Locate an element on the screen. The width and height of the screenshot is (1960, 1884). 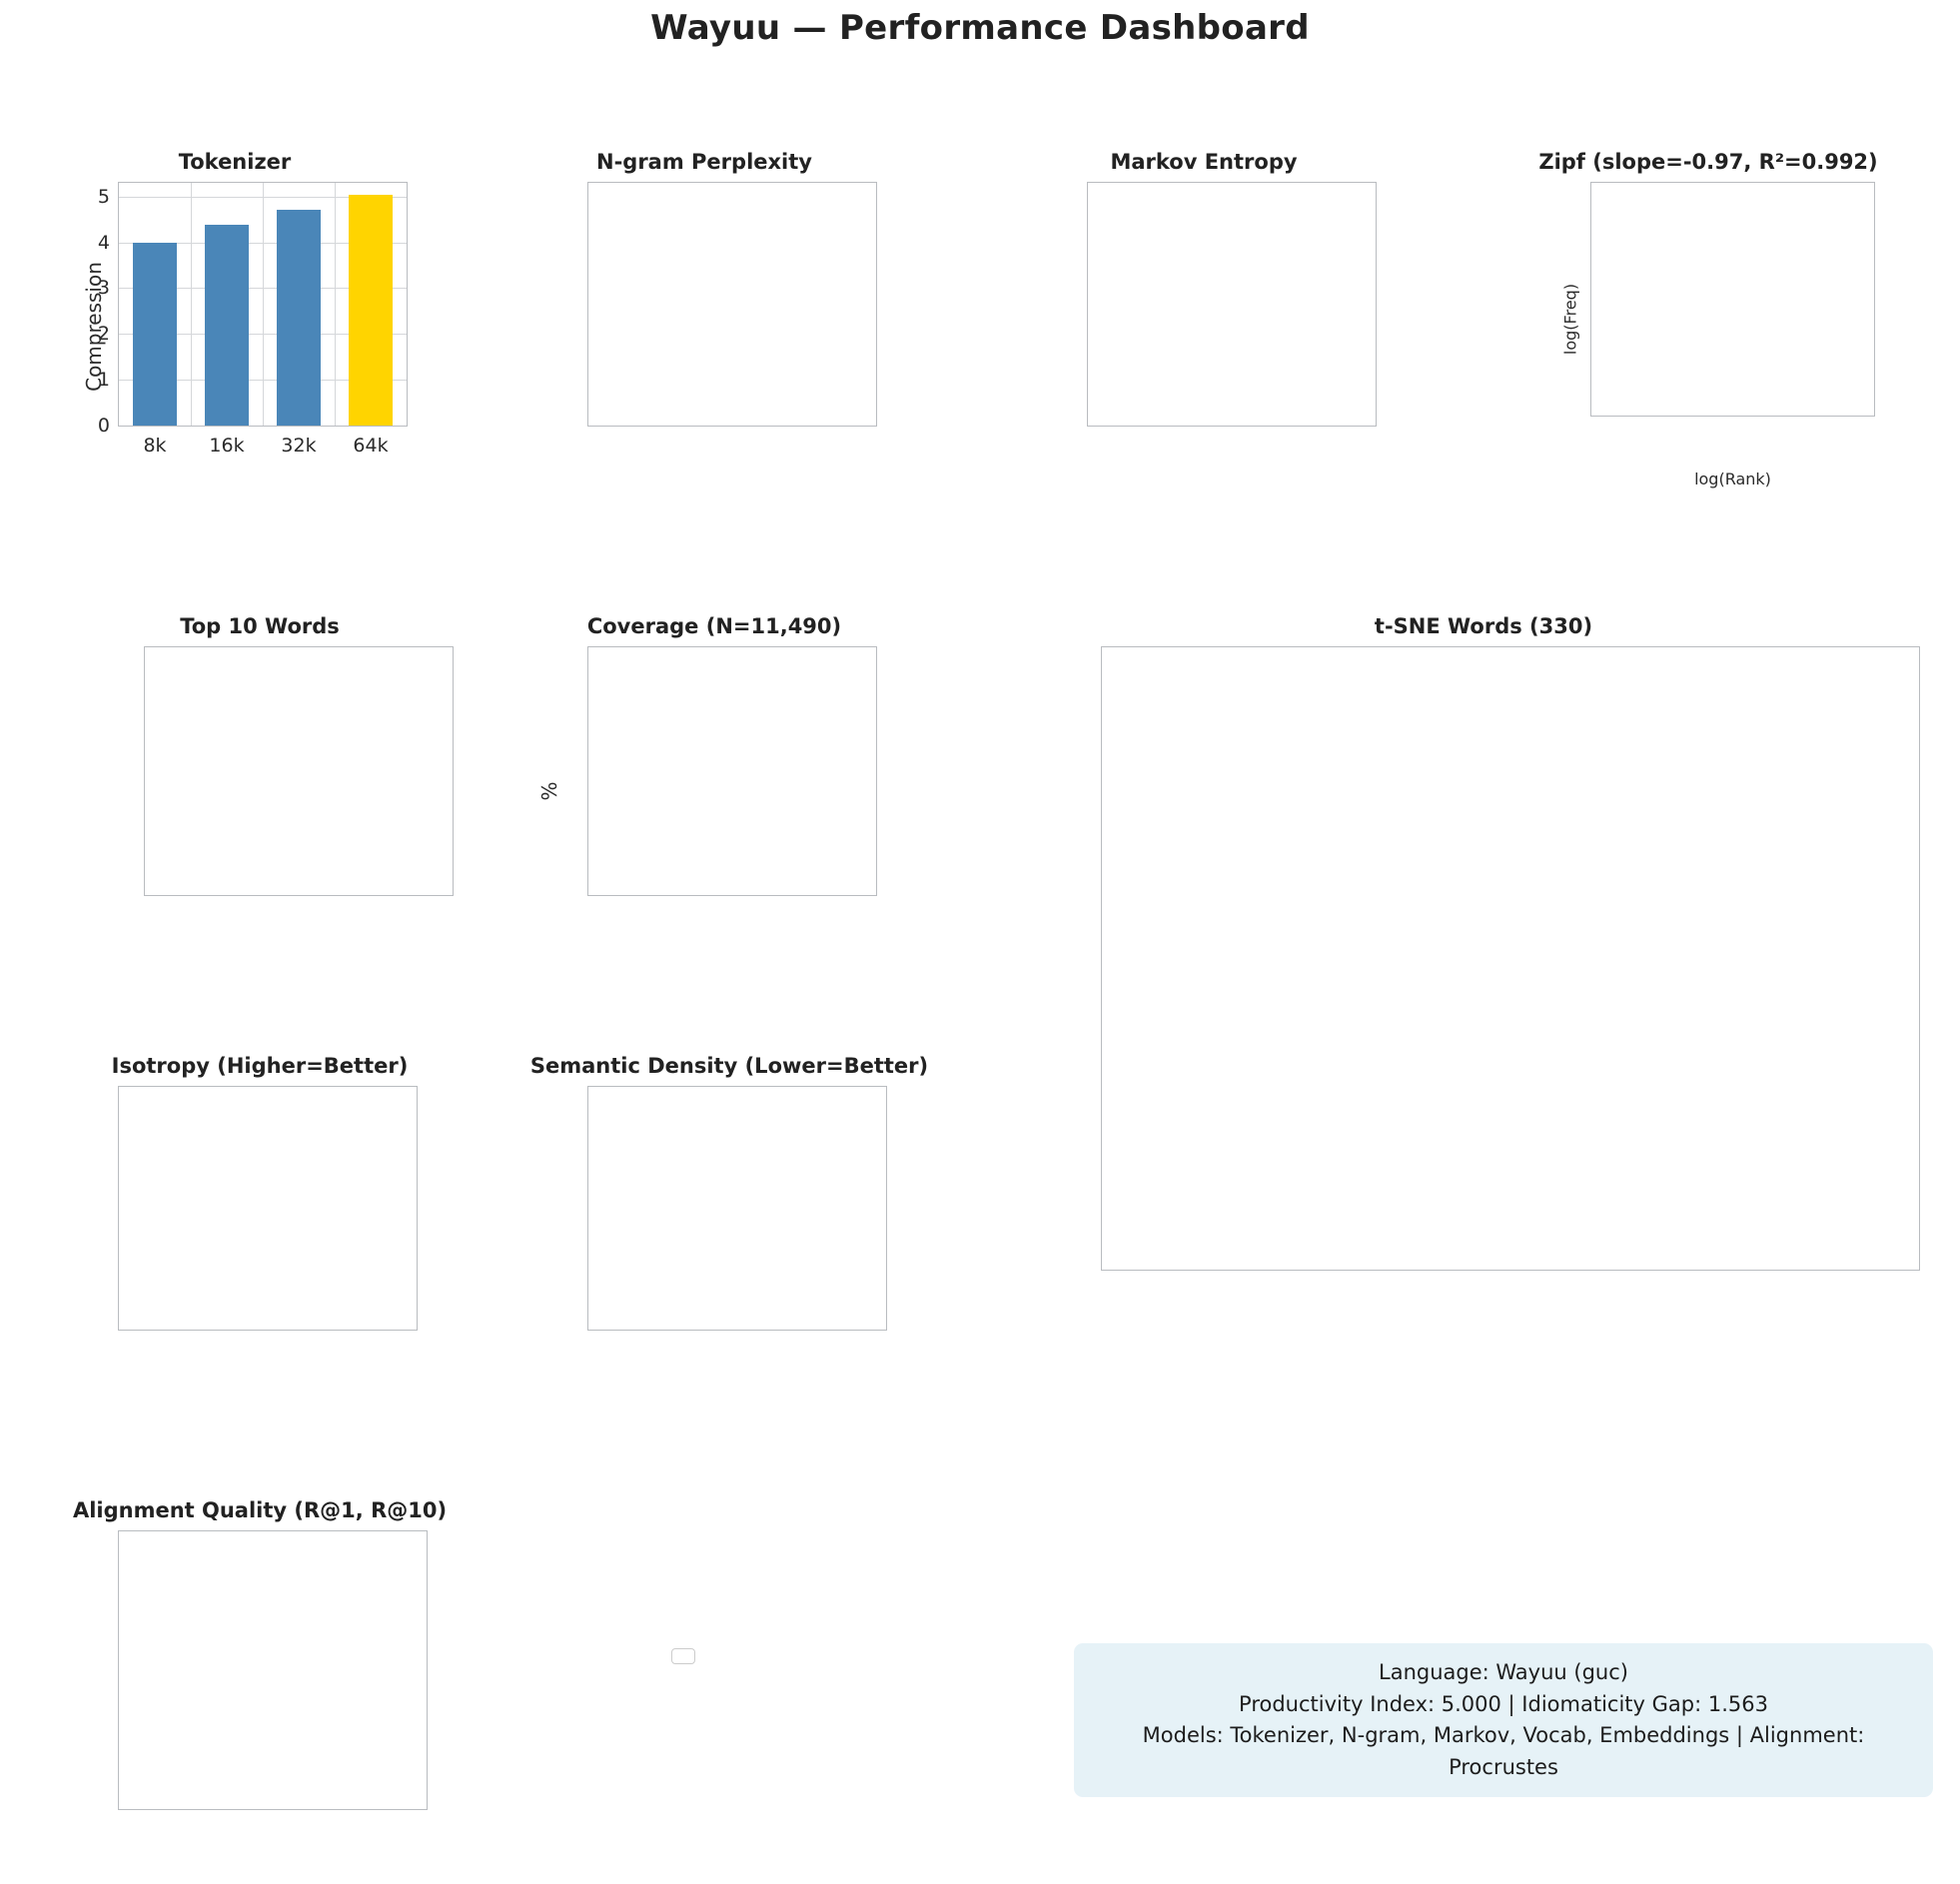
chart-panel-markov-entropy: Markov Entropy is located at coordinates (1204, 289).